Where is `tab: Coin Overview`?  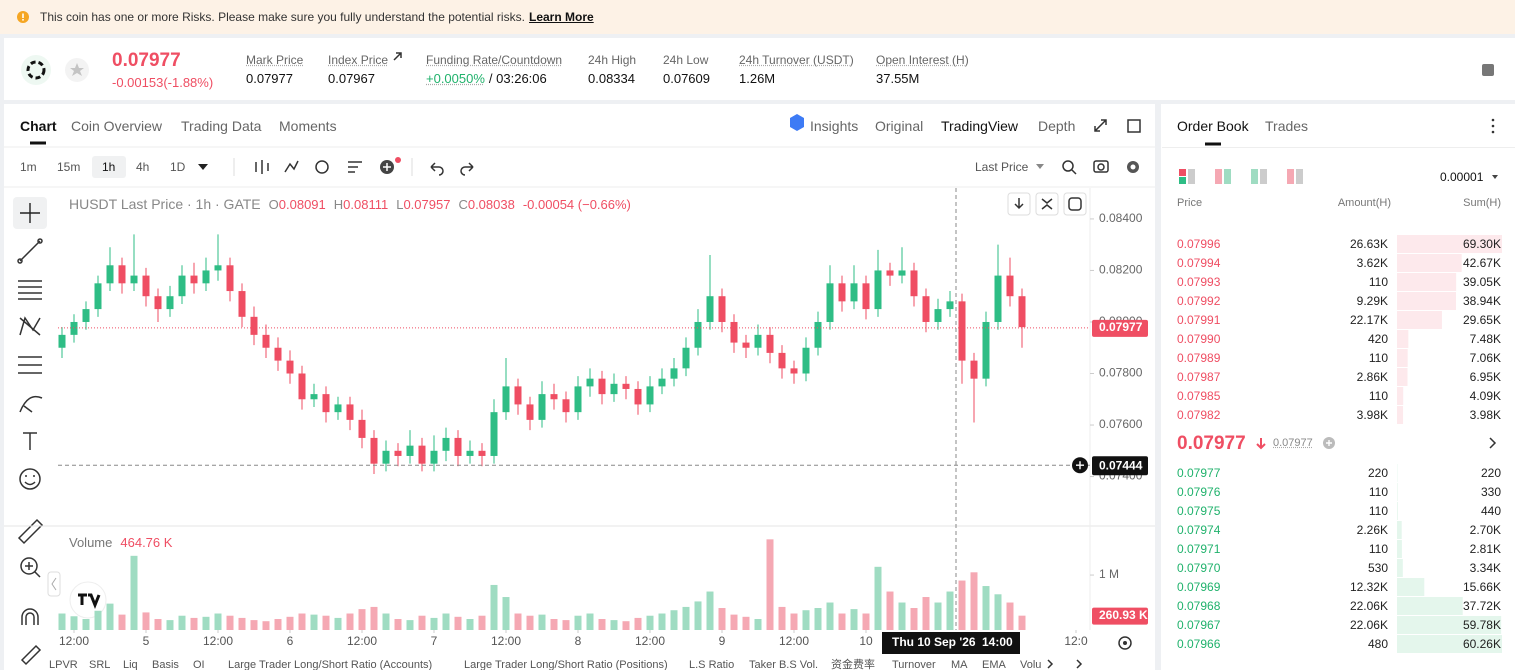 tab: Coin Overview is located at coordinates (117, 126).